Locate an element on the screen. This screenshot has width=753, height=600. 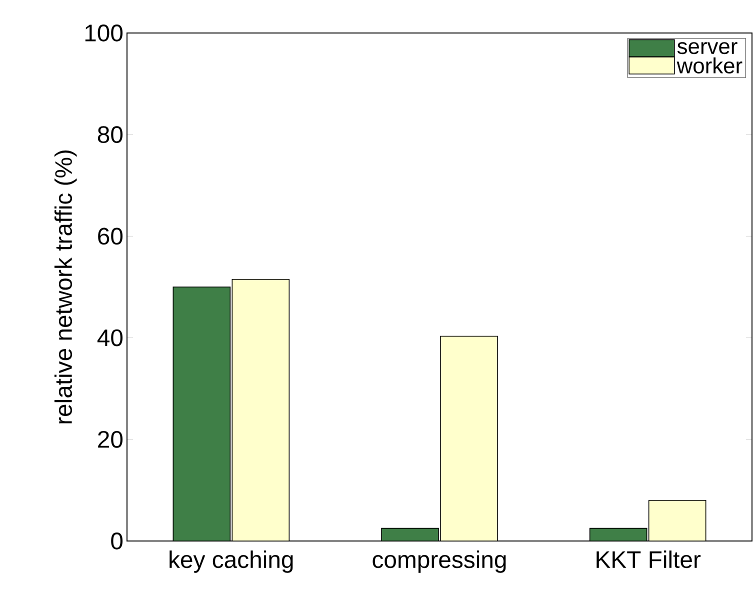
legend-label: server is located at coordinates (707, 48).